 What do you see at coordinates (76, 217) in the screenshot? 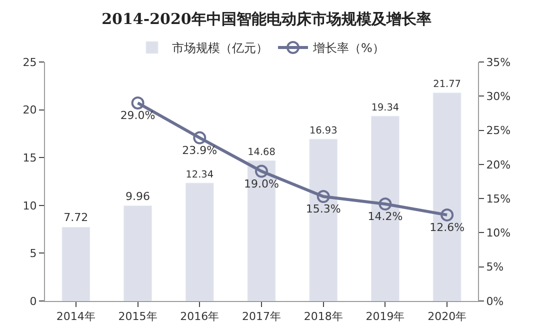
I see `data-label: 7.72` at bounding box center [76, 217].